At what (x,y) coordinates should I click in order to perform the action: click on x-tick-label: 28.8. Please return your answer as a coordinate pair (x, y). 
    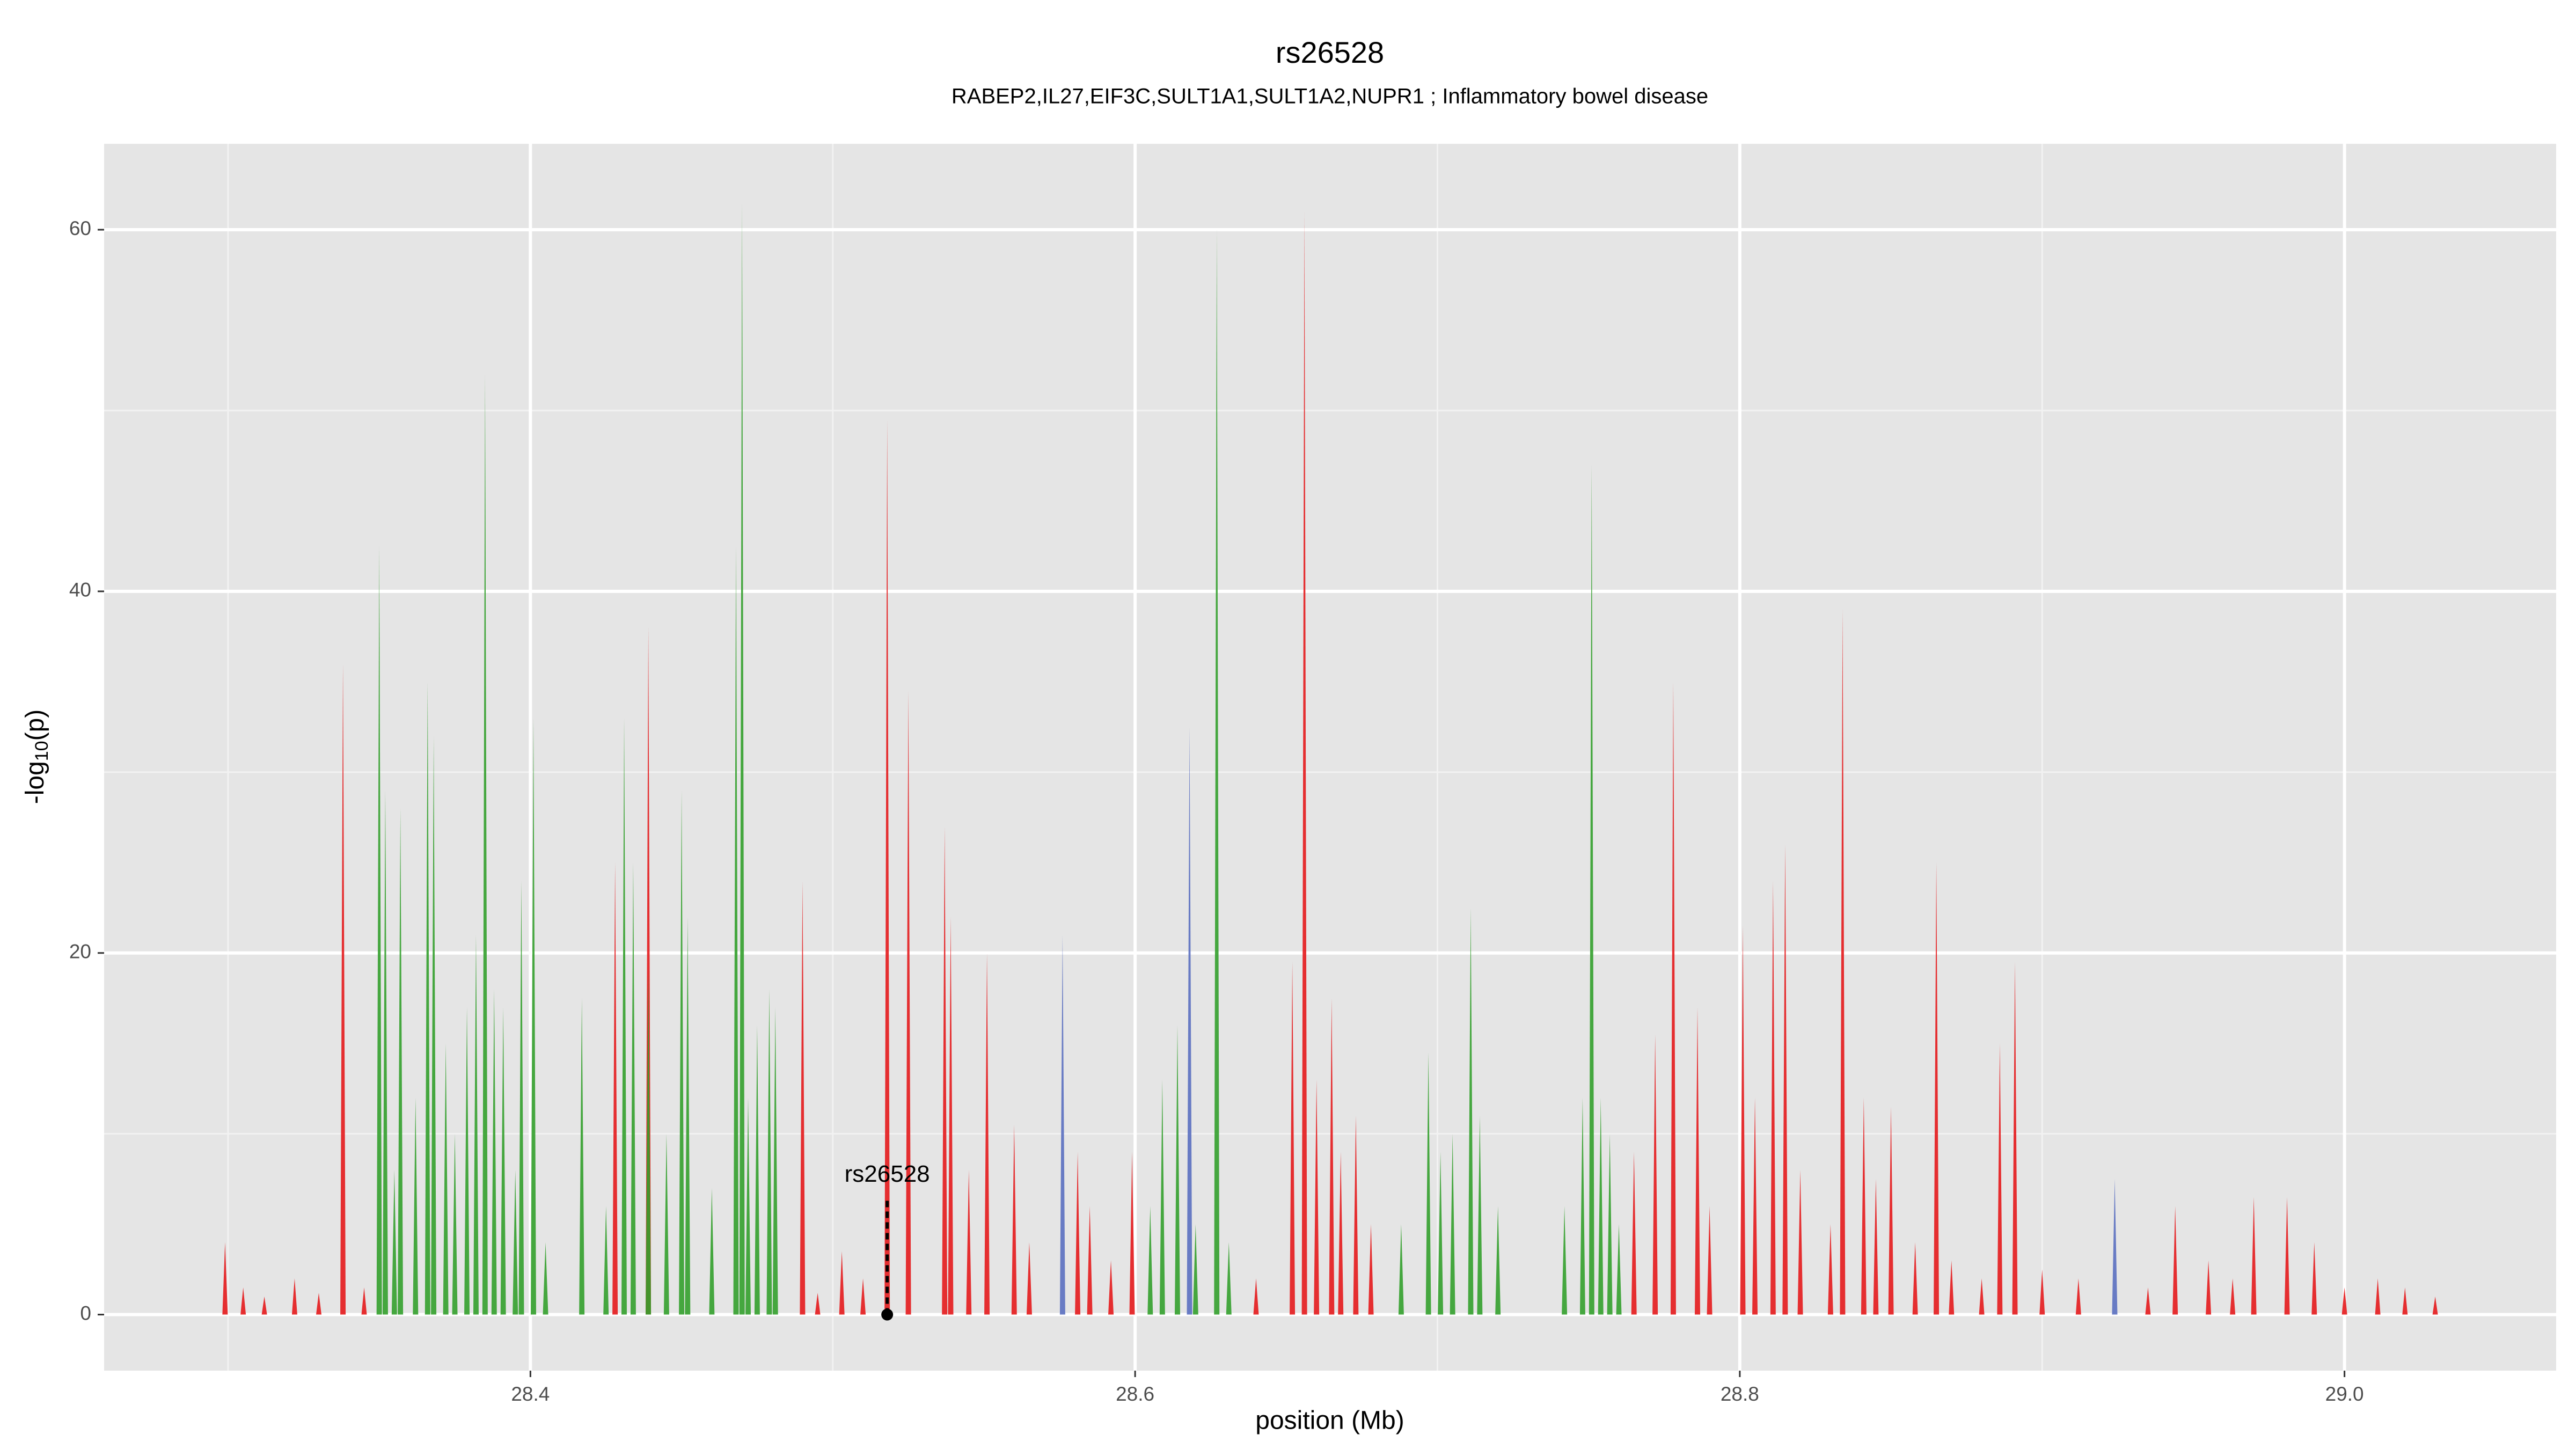
    Looking at the image, I should click on (1740, 1394).